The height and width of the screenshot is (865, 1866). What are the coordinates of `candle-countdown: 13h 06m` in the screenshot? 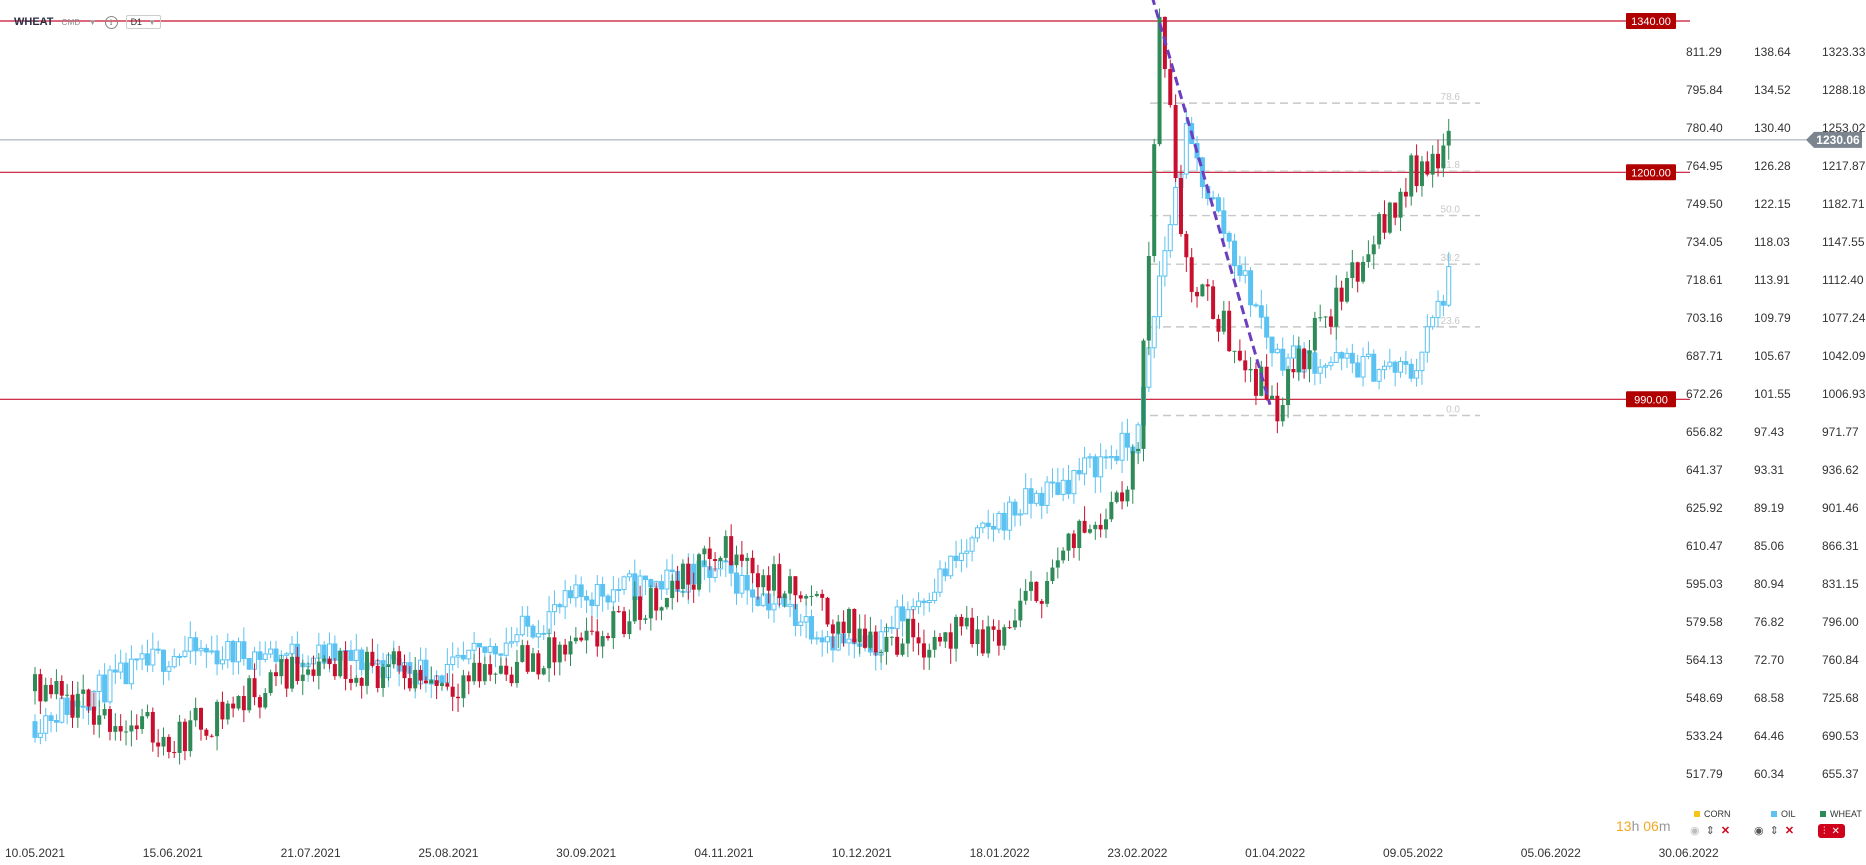 It's located at (1643, 826).